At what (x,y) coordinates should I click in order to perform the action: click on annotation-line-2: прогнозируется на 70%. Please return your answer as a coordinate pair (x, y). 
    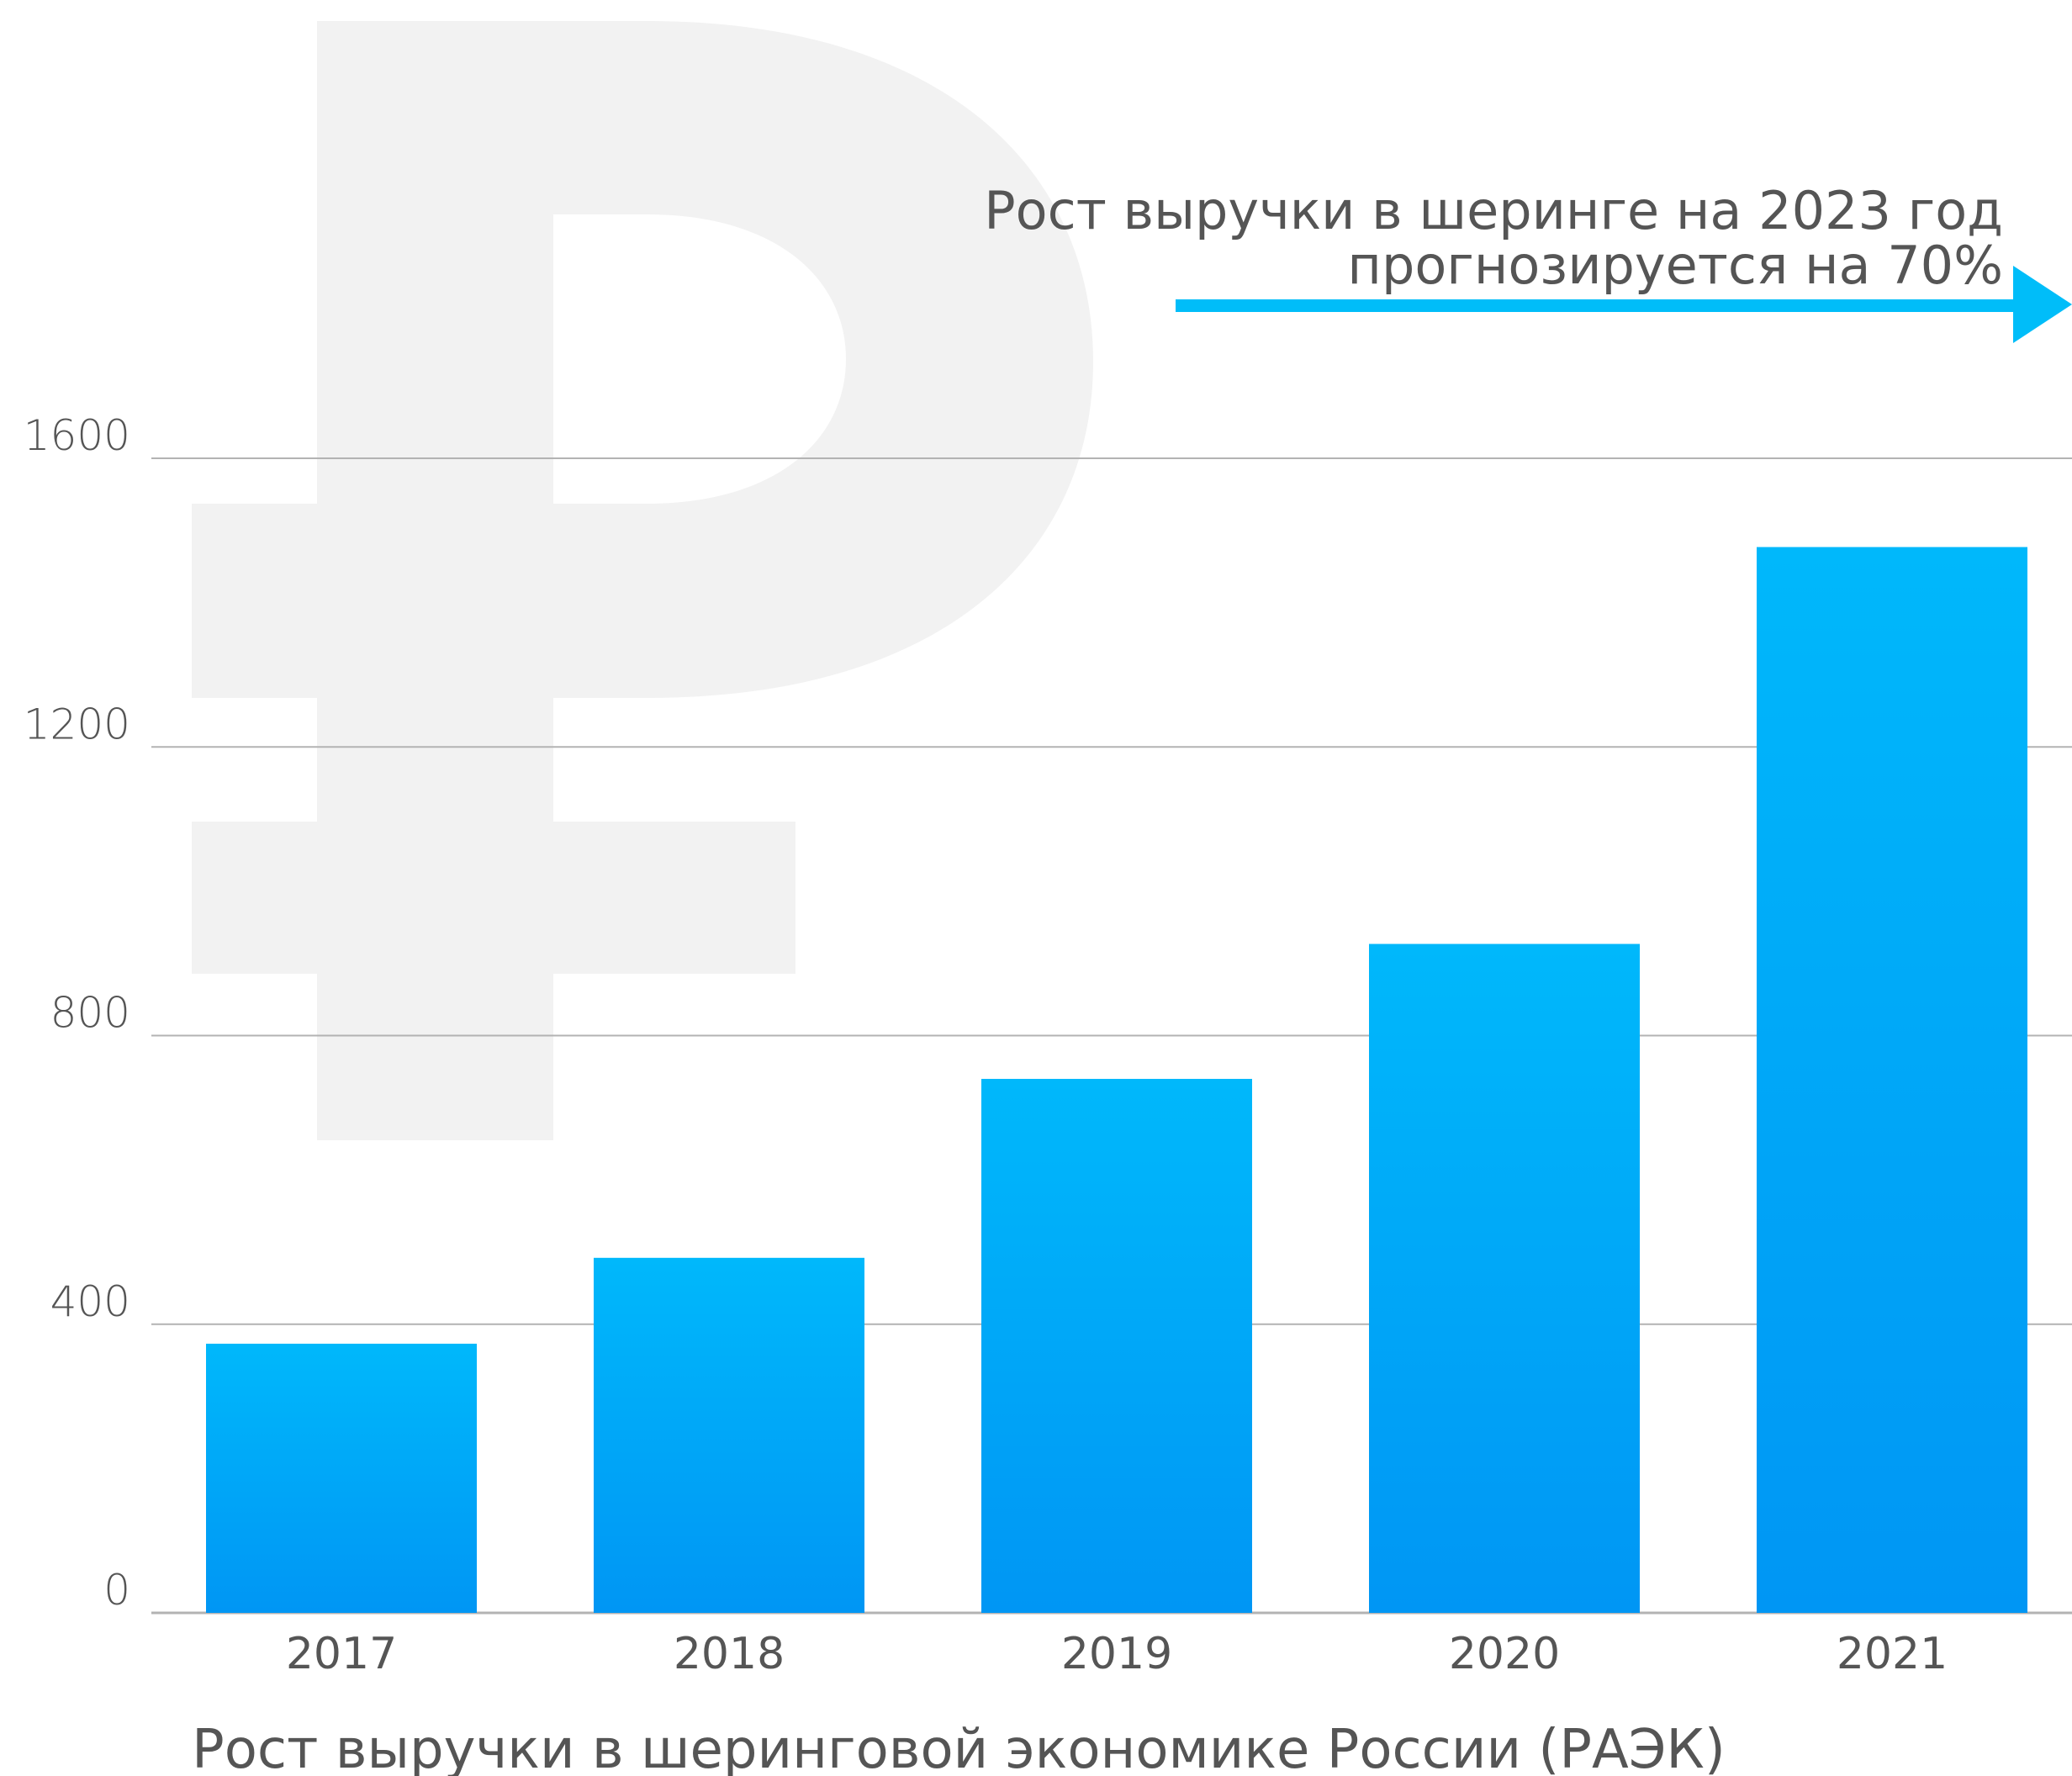
    Looking at the image, I should click on (1675, 265).